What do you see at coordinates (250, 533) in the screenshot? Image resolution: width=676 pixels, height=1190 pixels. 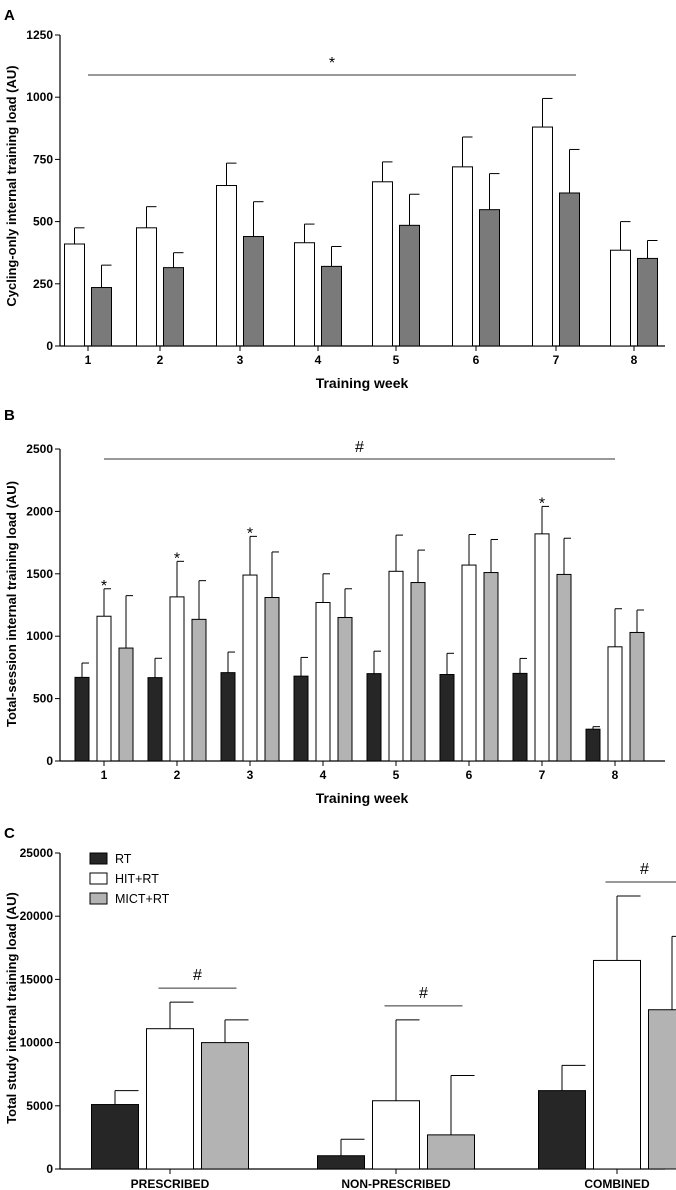 I see `panel-b-star-3: *` at bounding box center [250, 533].